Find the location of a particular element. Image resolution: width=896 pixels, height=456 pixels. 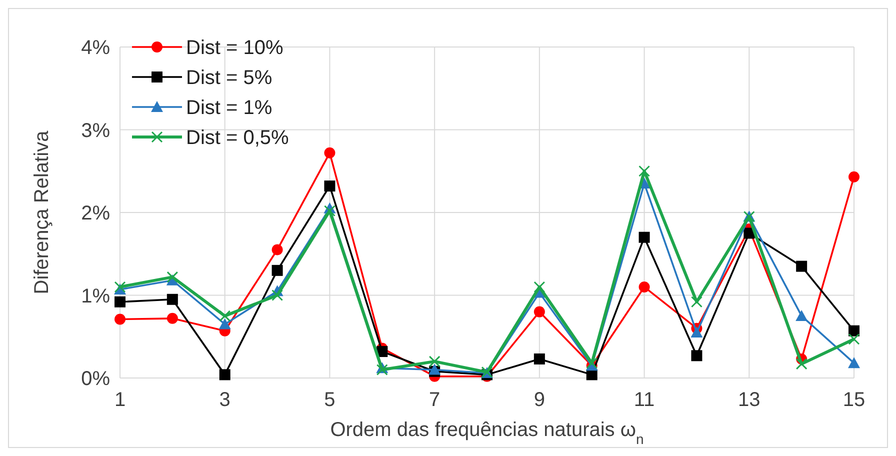

legend-label: Dist = 5% is located at coordinates (229, 78).